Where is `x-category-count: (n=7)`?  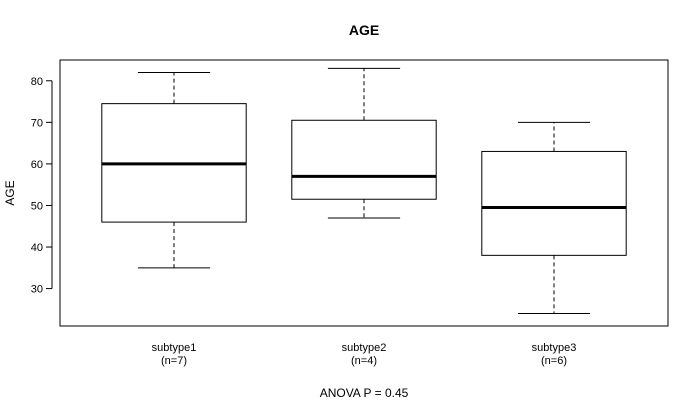 x-category-count: (n=7) is located at coordinates (174, 361).